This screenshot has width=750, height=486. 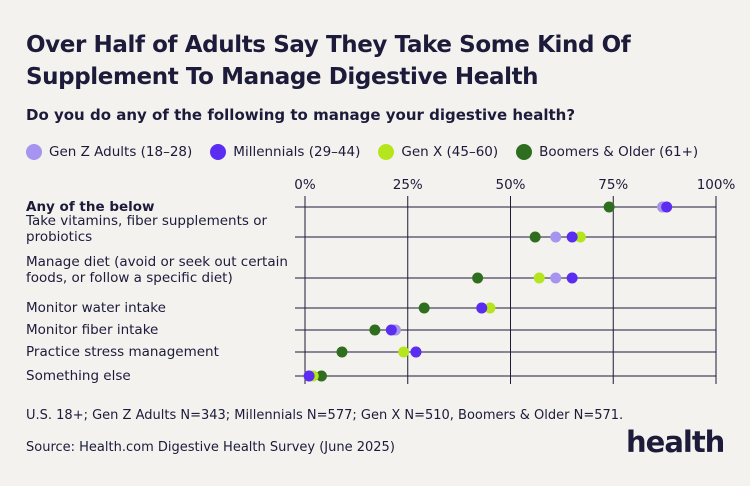 I want to click on legend-item: Gen X (45–60), so click(x=438, y=152).